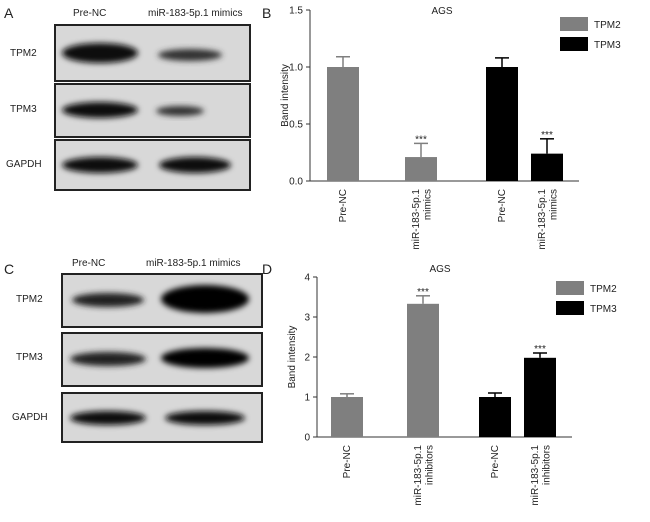 Image resolution: width=650 pixels, height=522 pixels. What do you see at coordinates (307, 358) in the screenshot?
I see `y-tick-label: 2` at bounding box center [307, 358].